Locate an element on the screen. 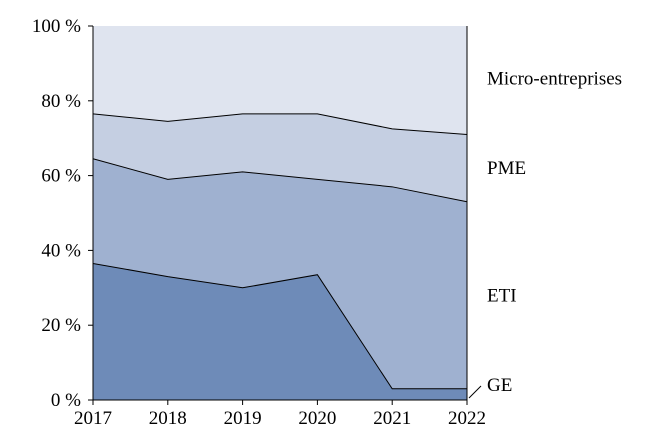 Image resolution: width=654 pixels, height=444 pixels. y-tick-label: 0 % is located at coordinates (66, 400).